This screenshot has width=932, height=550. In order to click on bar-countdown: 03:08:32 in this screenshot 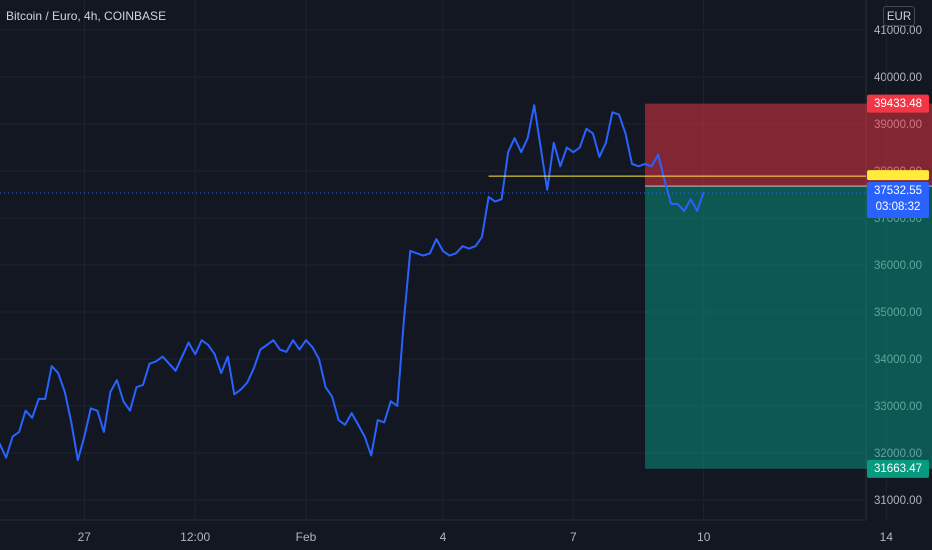, I will do `click(898, 206)`.